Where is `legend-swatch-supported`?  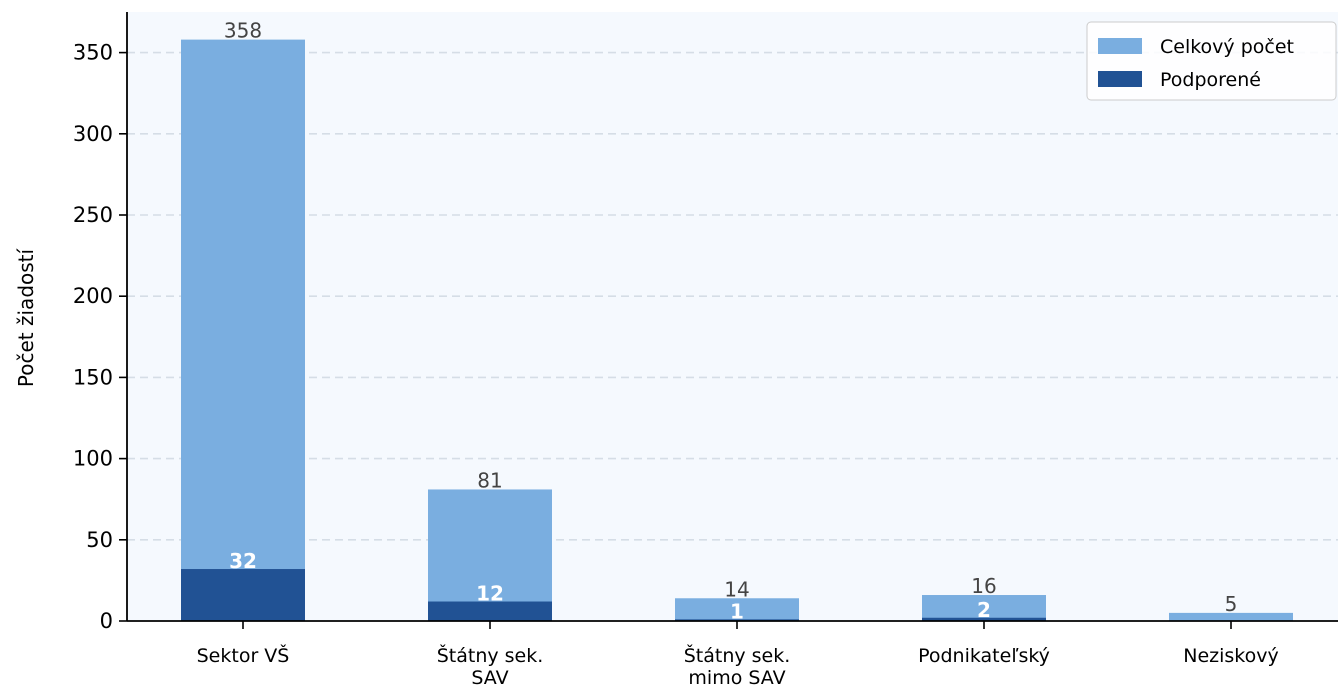
legend-swatch-supported is located at coordinates (1120, 79).